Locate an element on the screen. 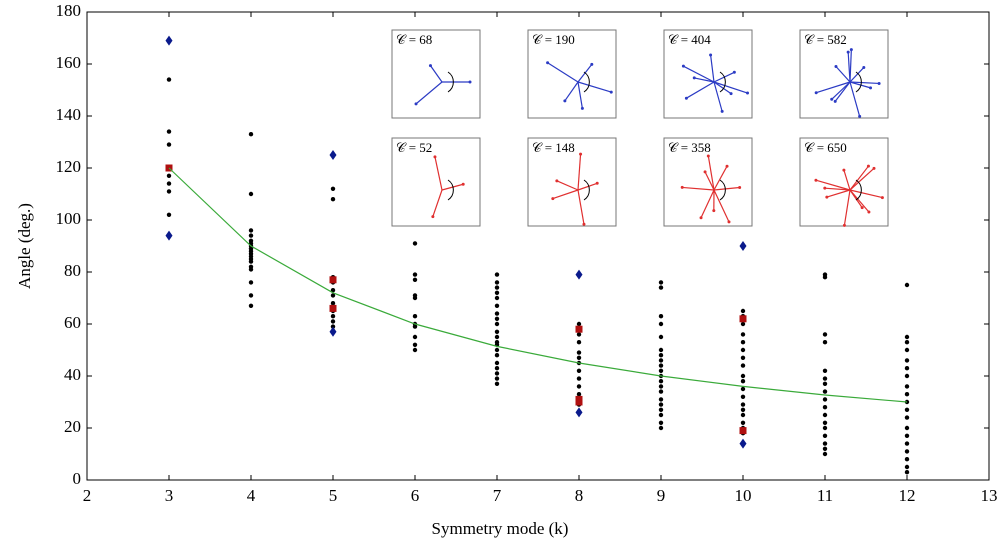 Image resolution: width=1002 pixels, height=553 pixels. x-tick-label: 5 is located at coordinates (333, 495).